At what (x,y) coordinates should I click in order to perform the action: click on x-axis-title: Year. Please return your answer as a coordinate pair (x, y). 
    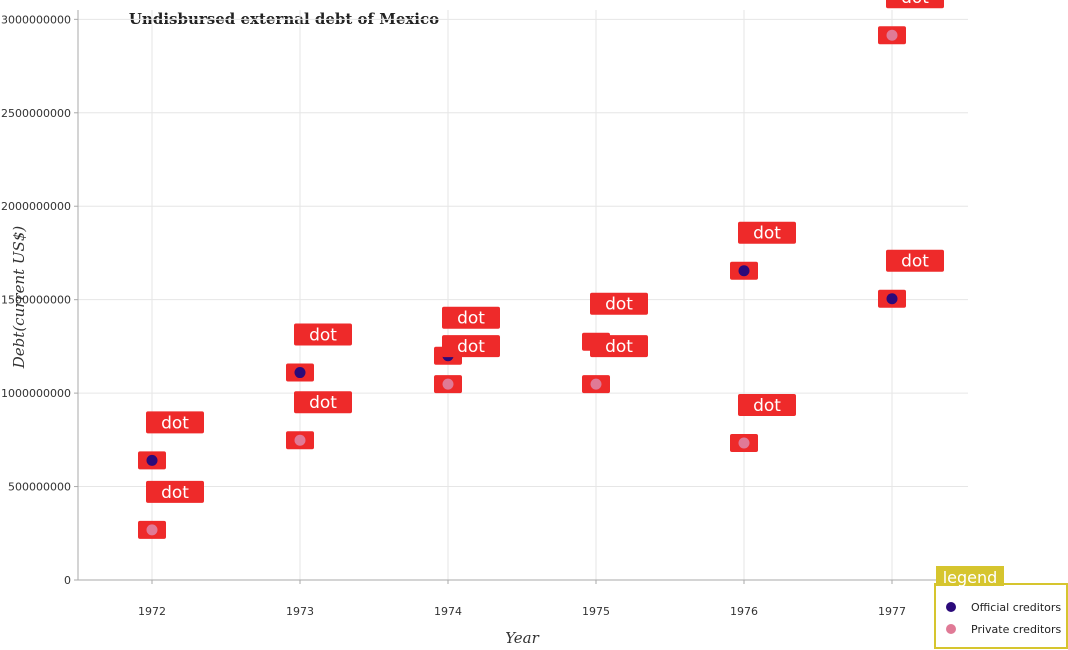
    Looking at the image, I should click on (522, 638).